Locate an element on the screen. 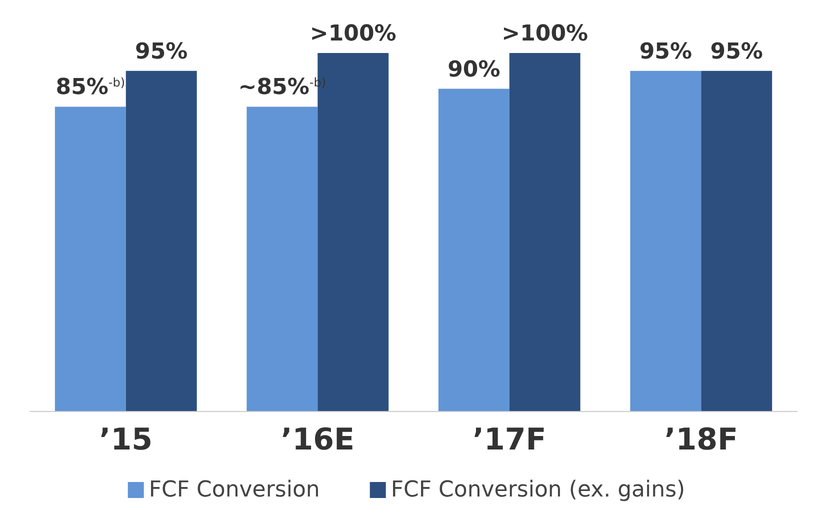  legend-label: FCF Conversion (ex. gains) is located at coordinates (538, 490).